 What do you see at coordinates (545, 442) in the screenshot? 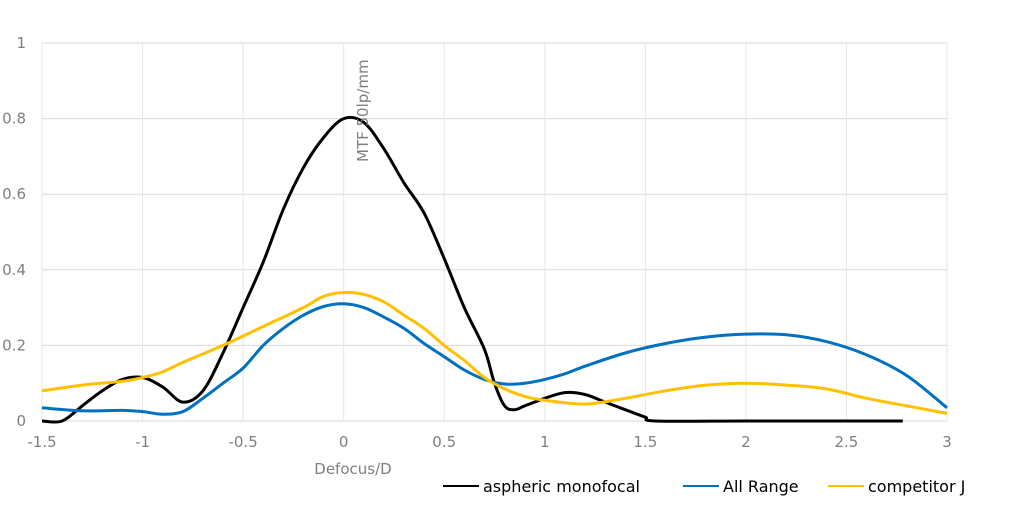
I see `x-tick-label: 1` at bounding box center [545, 442].